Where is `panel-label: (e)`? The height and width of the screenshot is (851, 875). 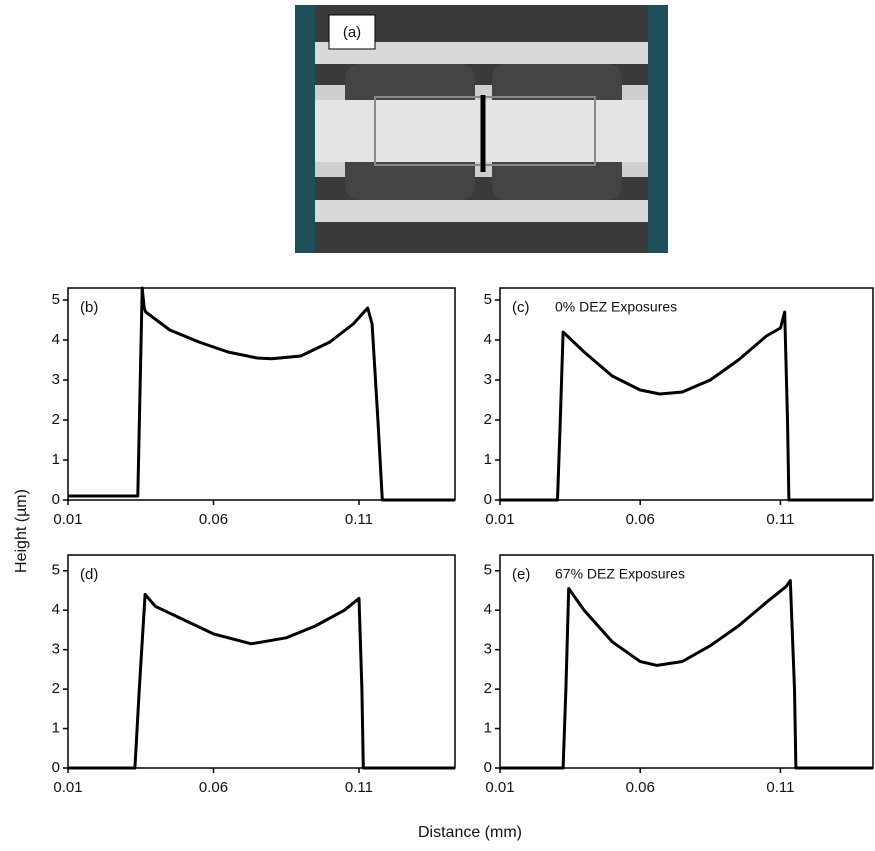
panel-label: (e) is located at coordinates (521, 574).